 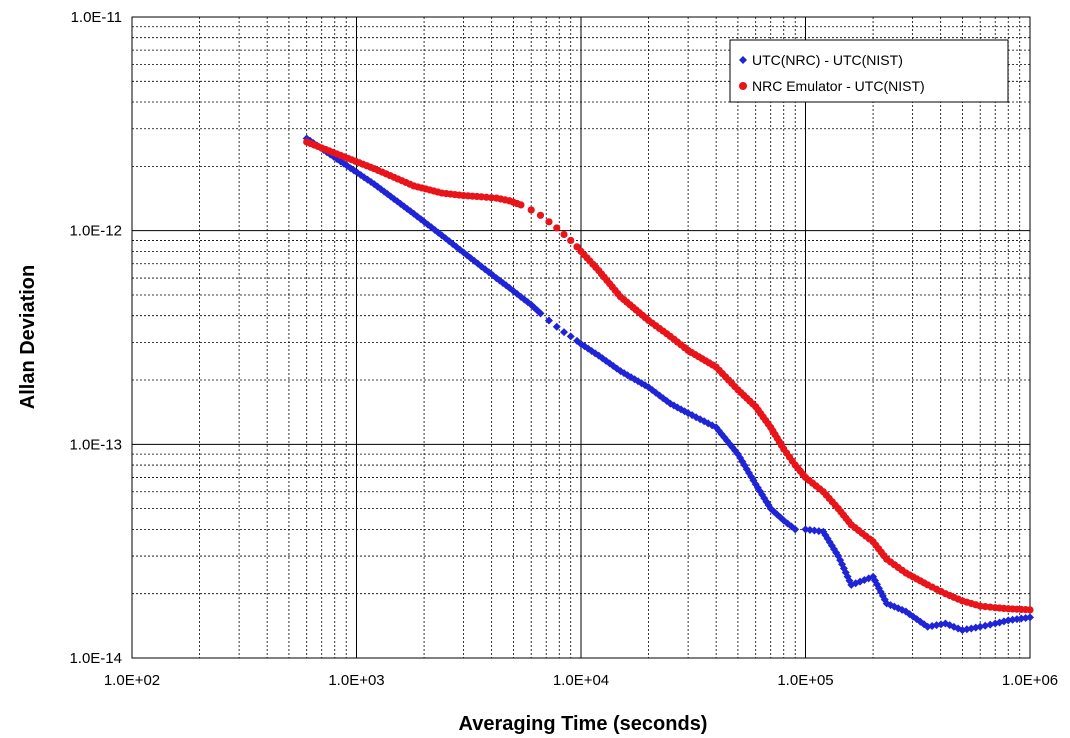 I want to click on y-tick-label: 1.0E-13, so click(x=95, y=444).